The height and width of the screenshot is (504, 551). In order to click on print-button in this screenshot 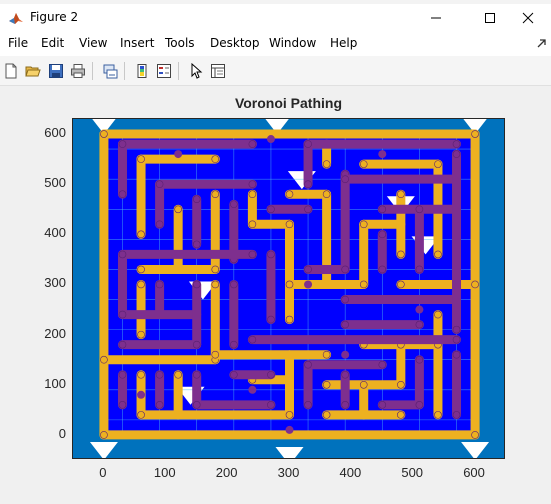, I will do `click(78, 71)`.